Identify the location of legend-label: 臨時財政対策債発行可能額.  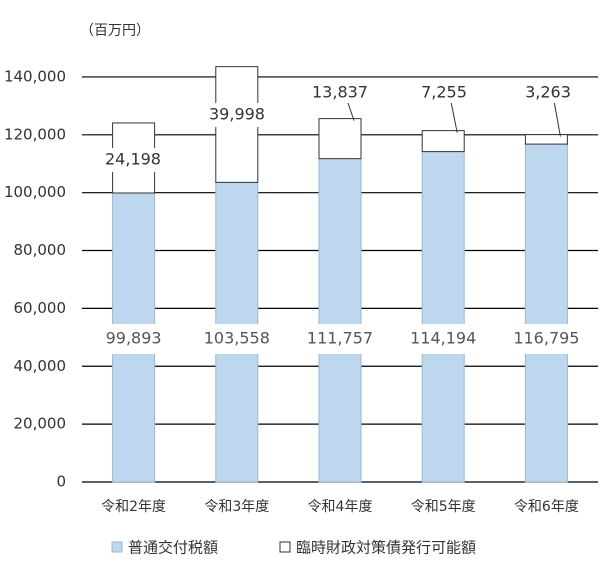
(386, 548).